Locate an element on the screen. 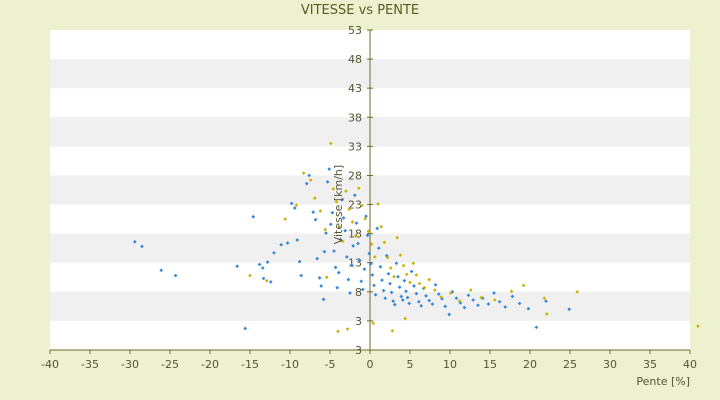  x-tick-label: 20 is located at coordinates (530, 364).